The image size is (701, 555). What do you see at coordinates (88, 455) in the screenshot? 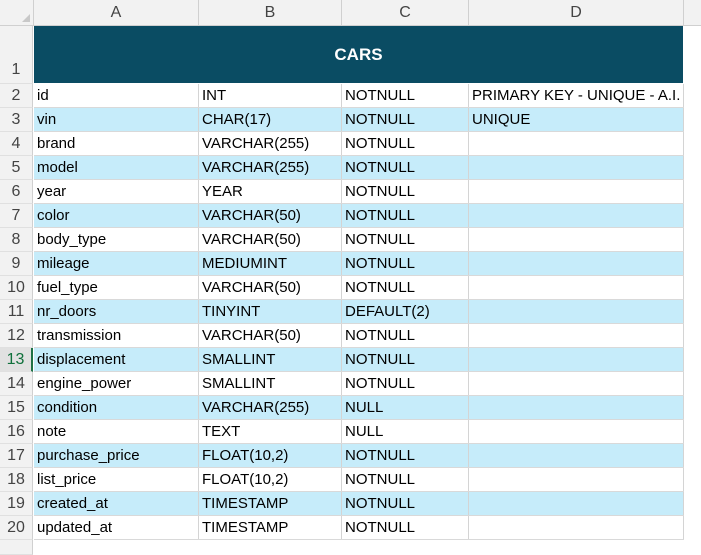
I see `cell-a: purchase_price` at bounding box center [88, 455].